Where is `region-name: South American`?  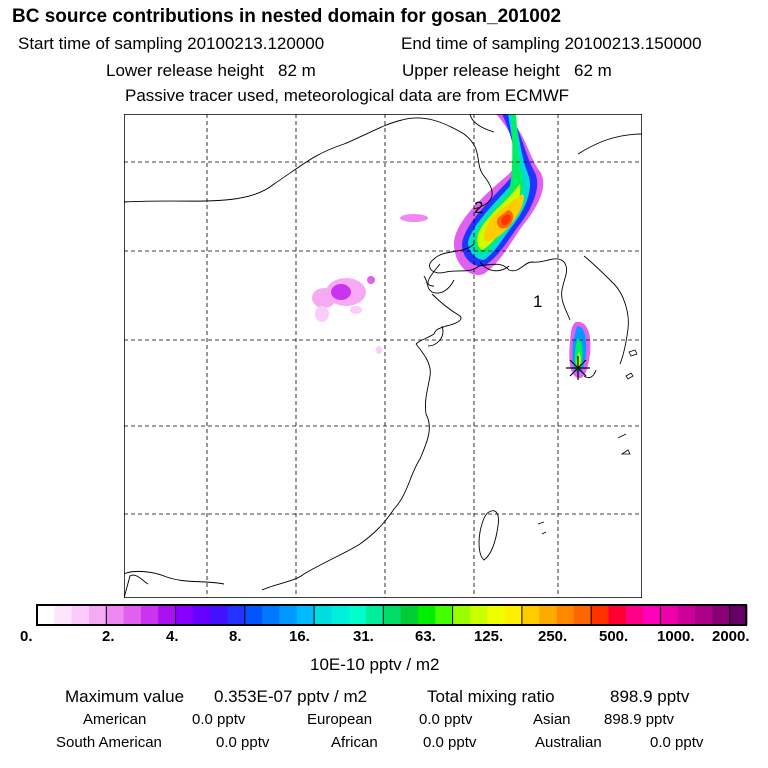
region-name: South American is located at coordinates (109, 742).